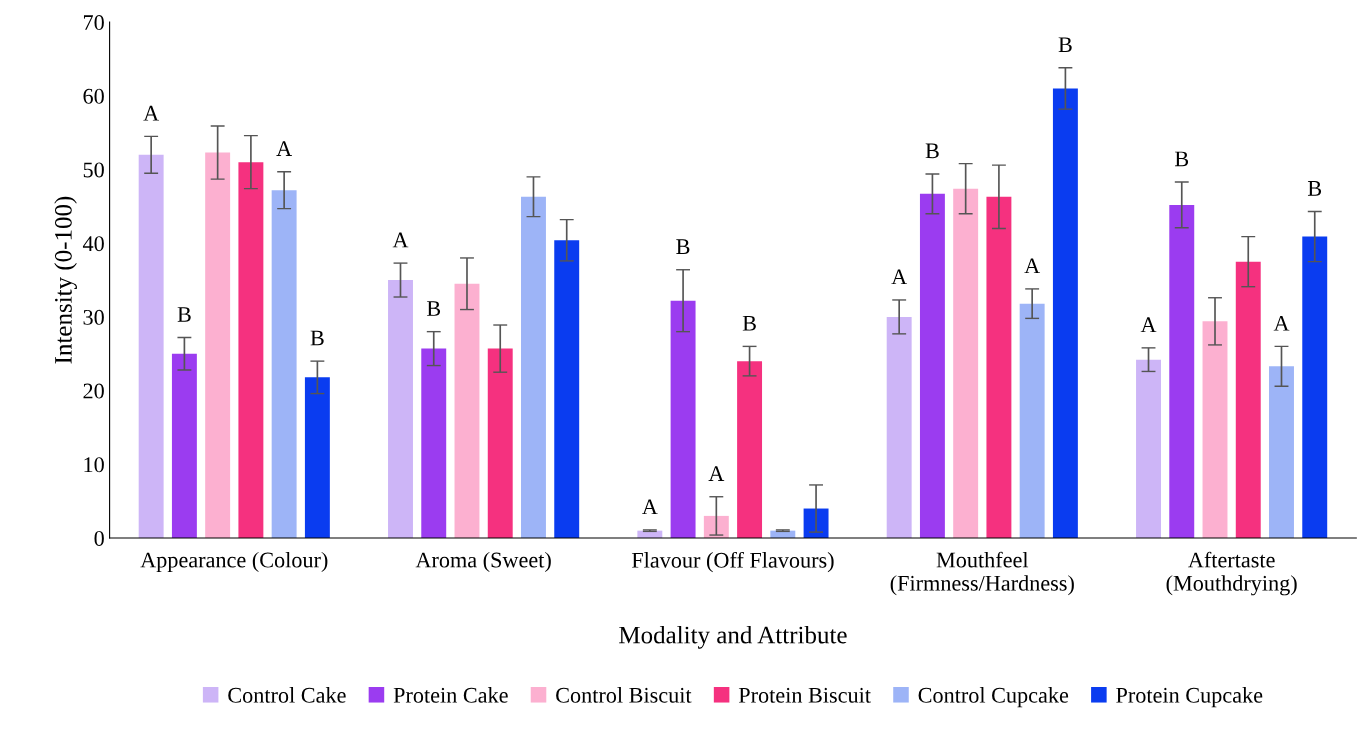 This screenshot has width=1370, height=737. Describe the element at coordinates (287, 695) in the screenshot. I see `legend-label: Control Cake` at that location.